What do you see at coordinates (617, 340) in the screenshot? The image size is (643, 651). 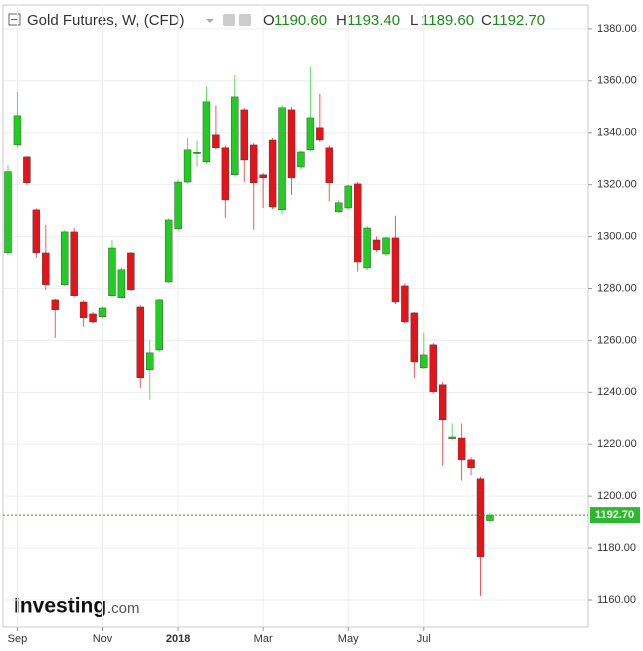 I see `y-tick-label: 1260.00` at bounding box center [617, 340].